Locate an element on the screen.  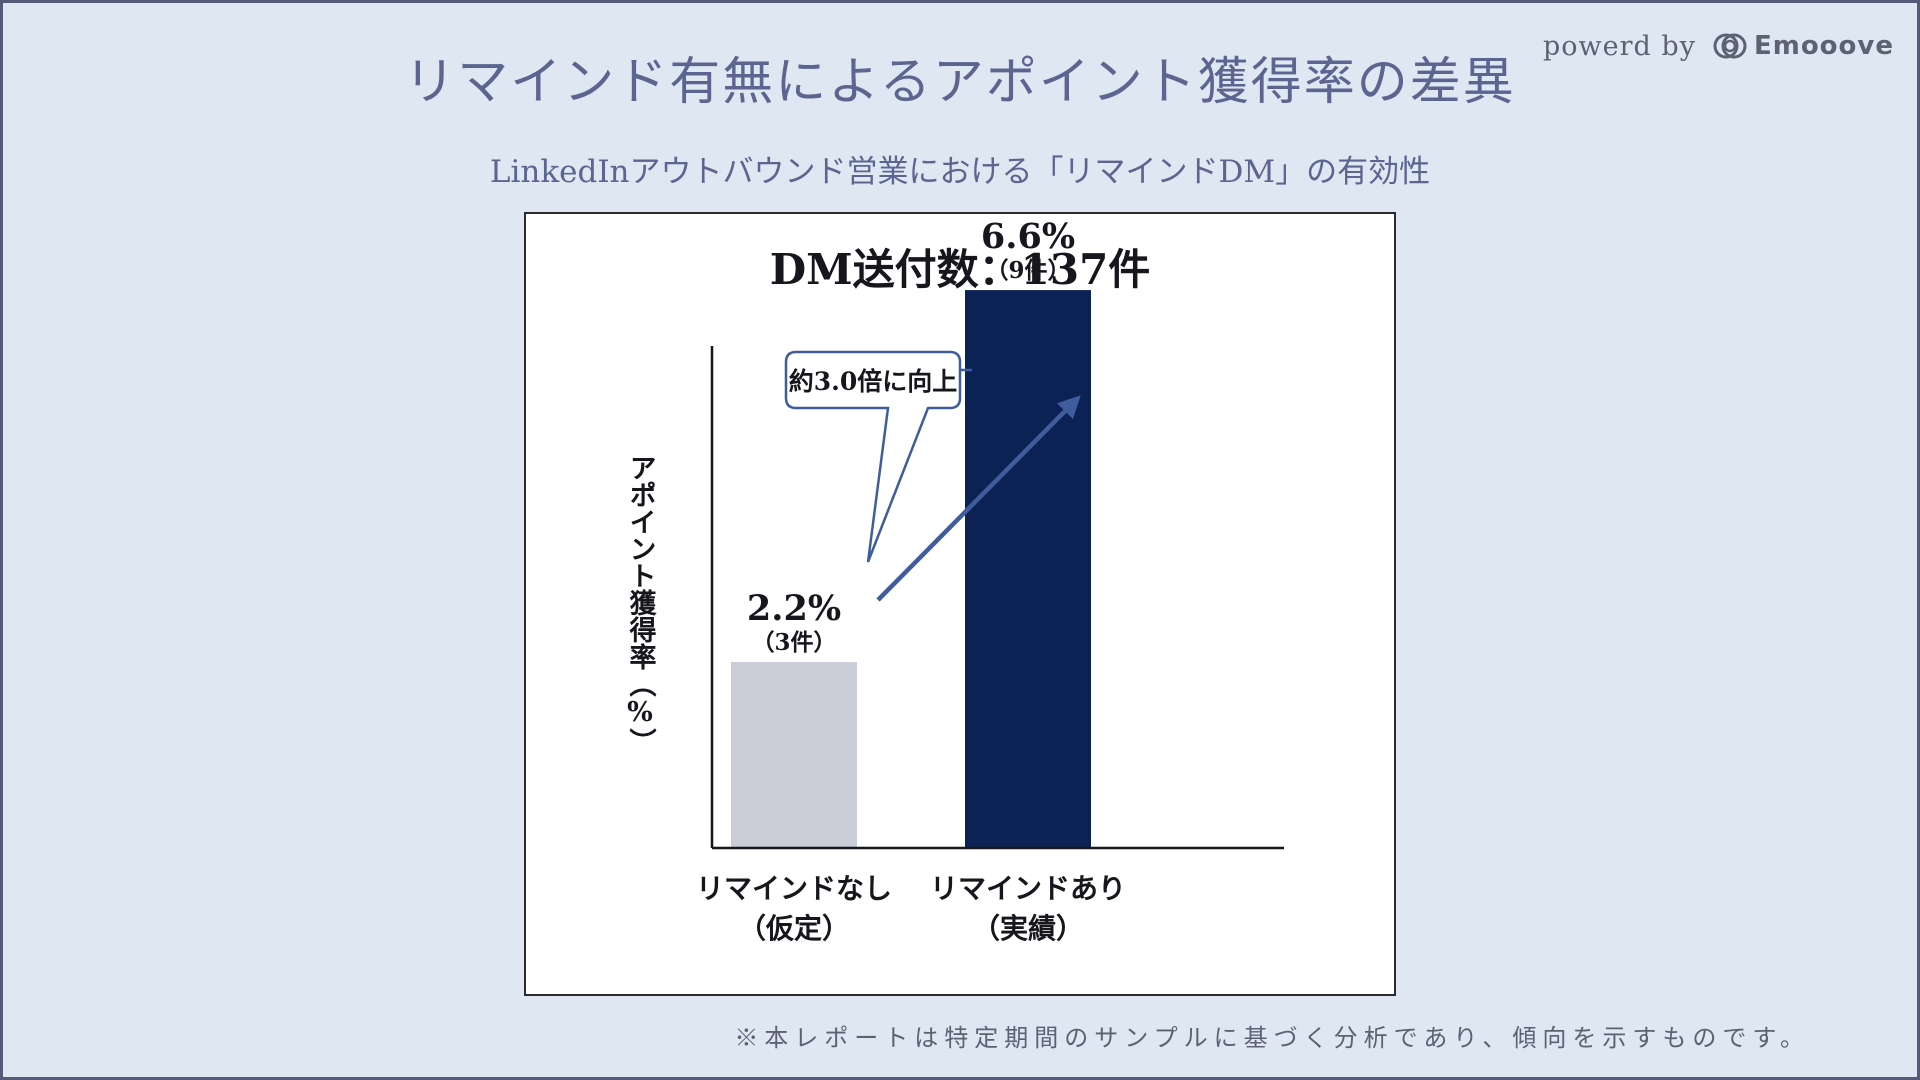
annotation-callout: 約3.0倍に向上 is located at coordinates (878, 456).